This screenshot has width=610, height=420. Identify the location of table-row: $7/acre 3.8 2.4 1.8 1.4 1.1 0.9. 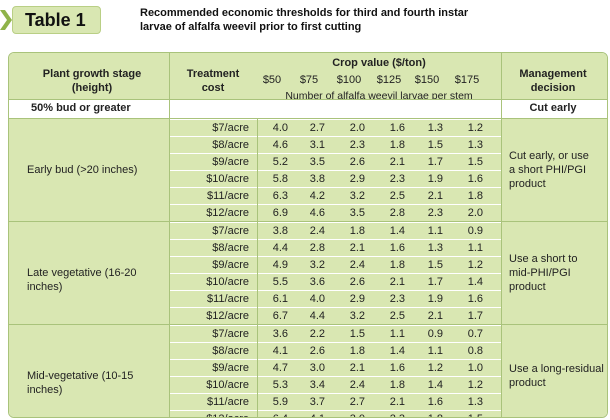
(335, 230).